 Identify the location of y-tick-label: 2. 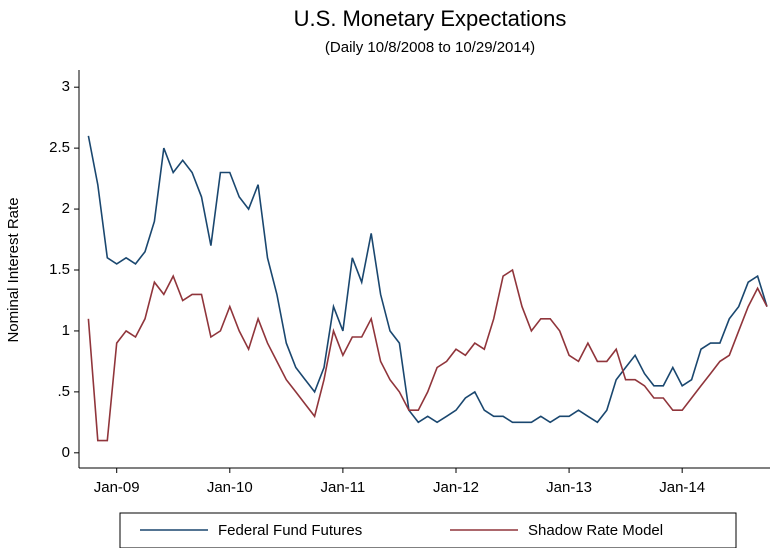
(66, 208).